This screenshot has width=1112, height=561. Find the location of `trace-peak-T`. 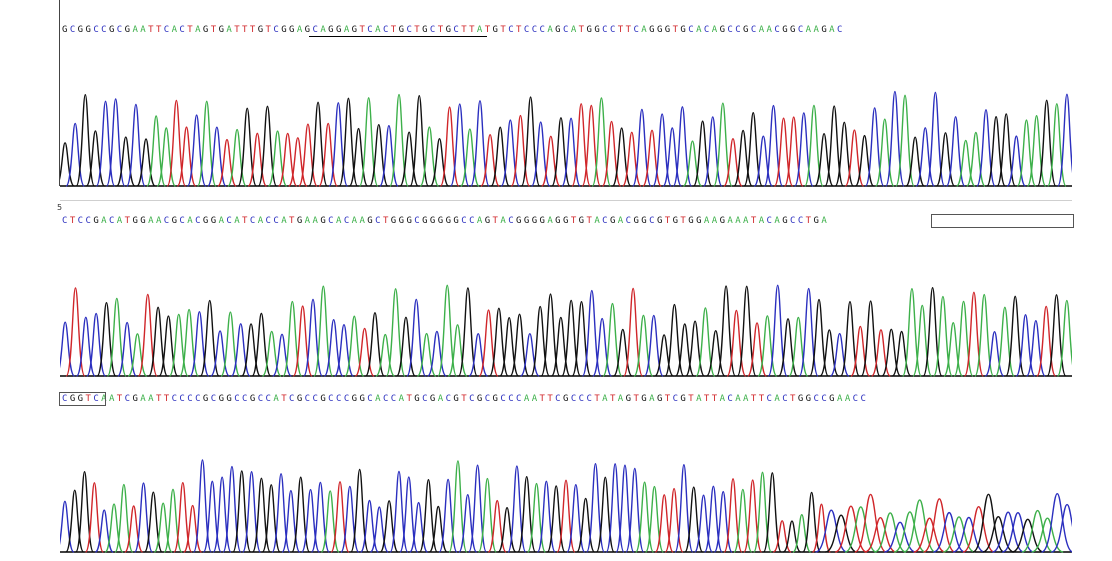

trace-peak-T is located at coordinates (633, 332).